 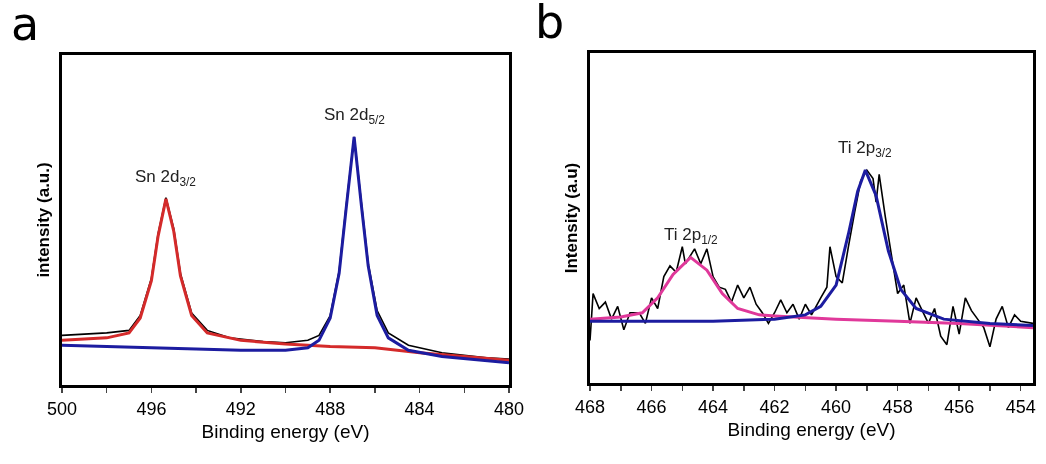 I want to click on x-tick-label: 484, so click(x=419, y=408).